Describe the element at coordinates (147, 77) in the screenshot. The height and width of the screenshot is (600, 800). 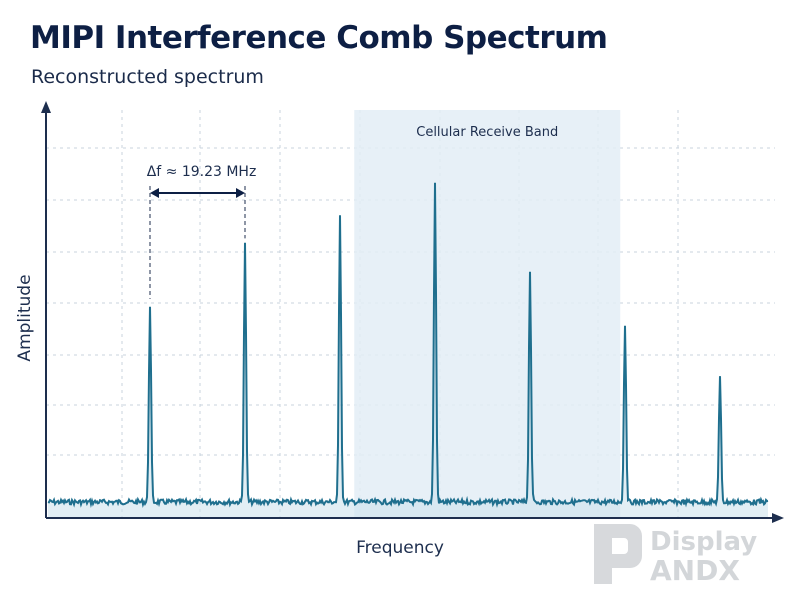
I see `chart-subtitle: Reconstructed spectrum` at that location.